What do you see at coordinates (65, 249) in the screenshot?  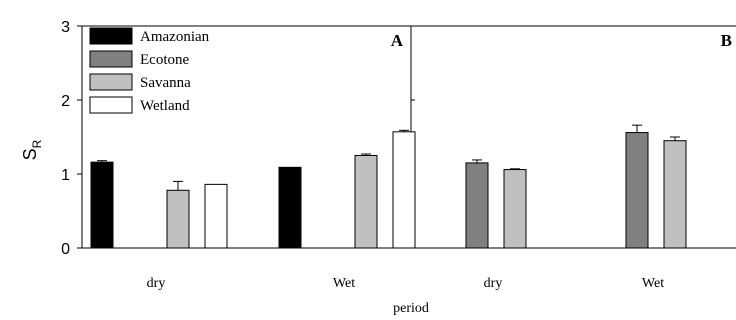 I see `y-tick-label: 0` at bounding box center [65, 249].